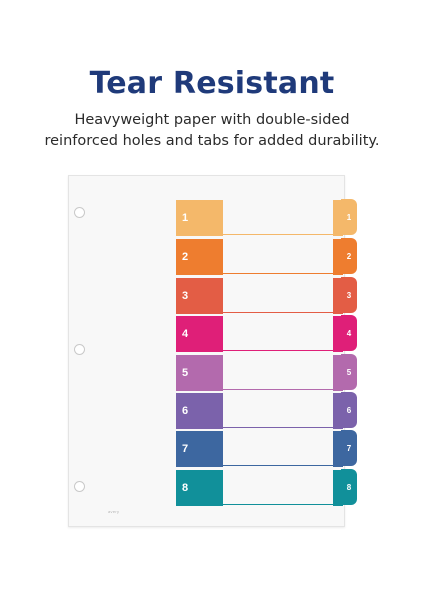 This screenshot has width=424, height=600. Describe the element at coordinates (185, 373) in the screenshot. I see `row-number: 5` at that location.